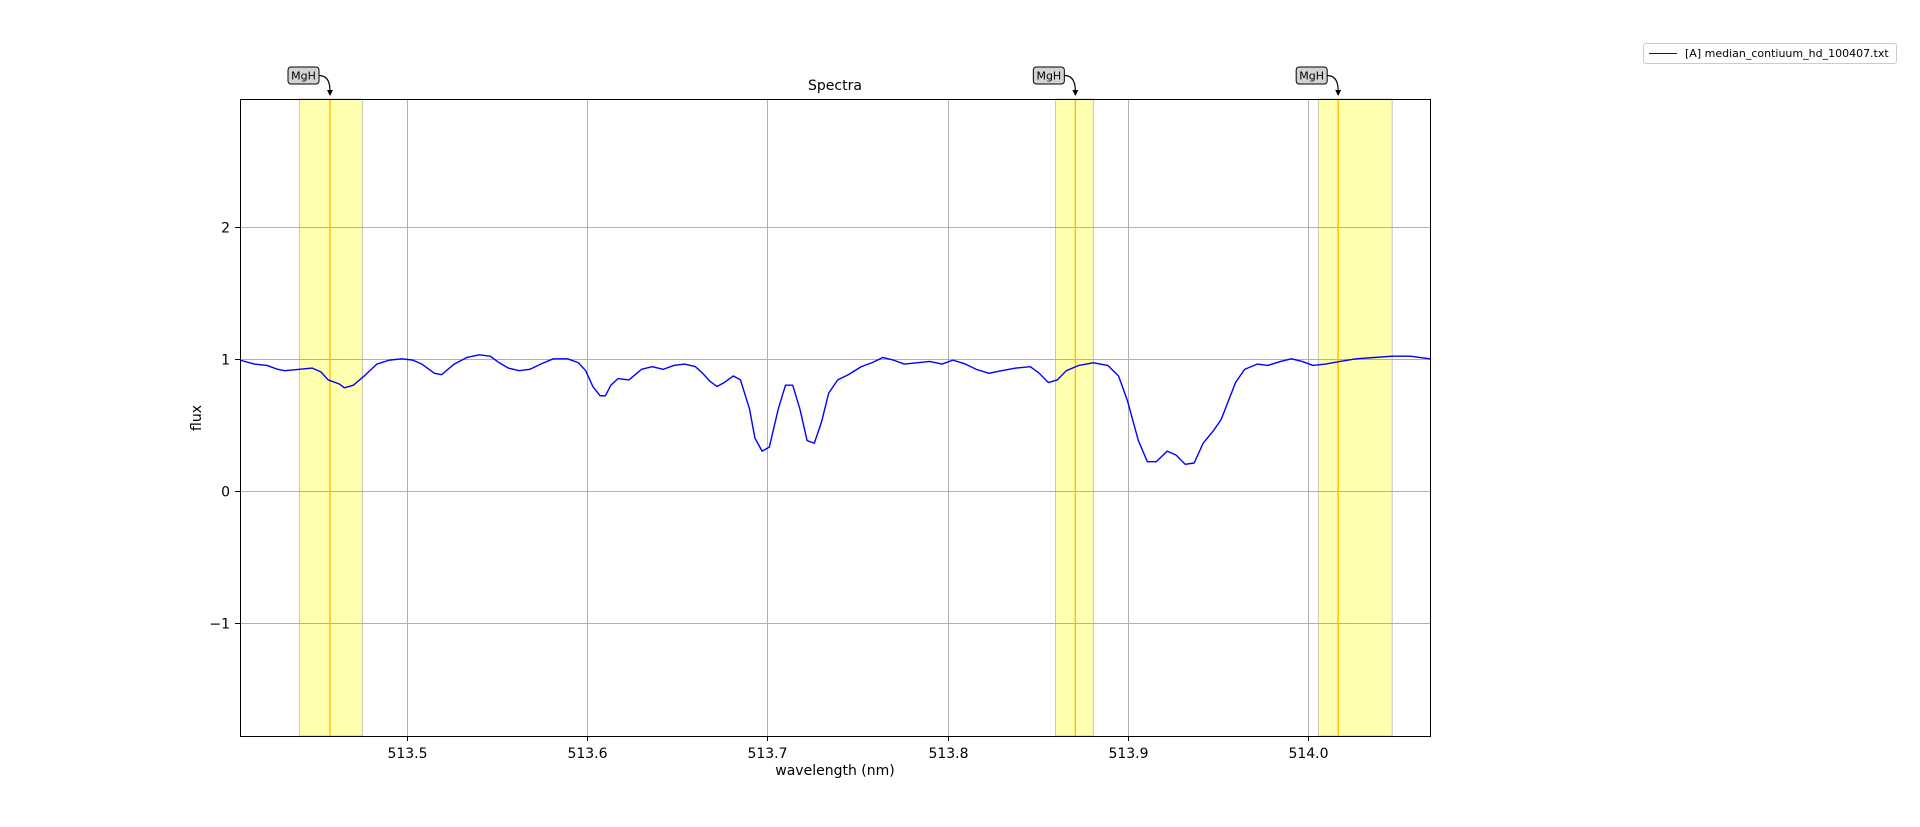 Image resolution: width=1920 pixels, height=827 pixels. I want to click on x-tick-label: 513.6, so click(587, 754).